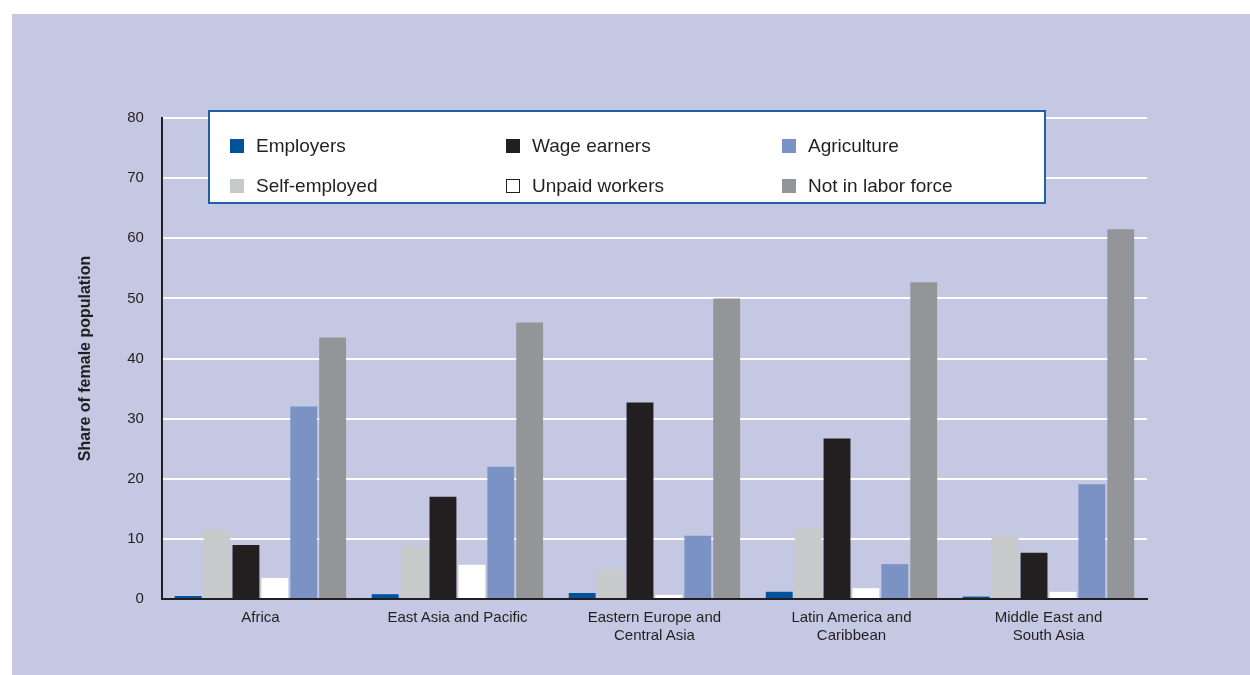 Image resolution: width=1250 pixels, height=675 pixels. Describe the element at coordinates (85, 358) in the screenshot. I see `y-axis-title: Share of female population` at that location.